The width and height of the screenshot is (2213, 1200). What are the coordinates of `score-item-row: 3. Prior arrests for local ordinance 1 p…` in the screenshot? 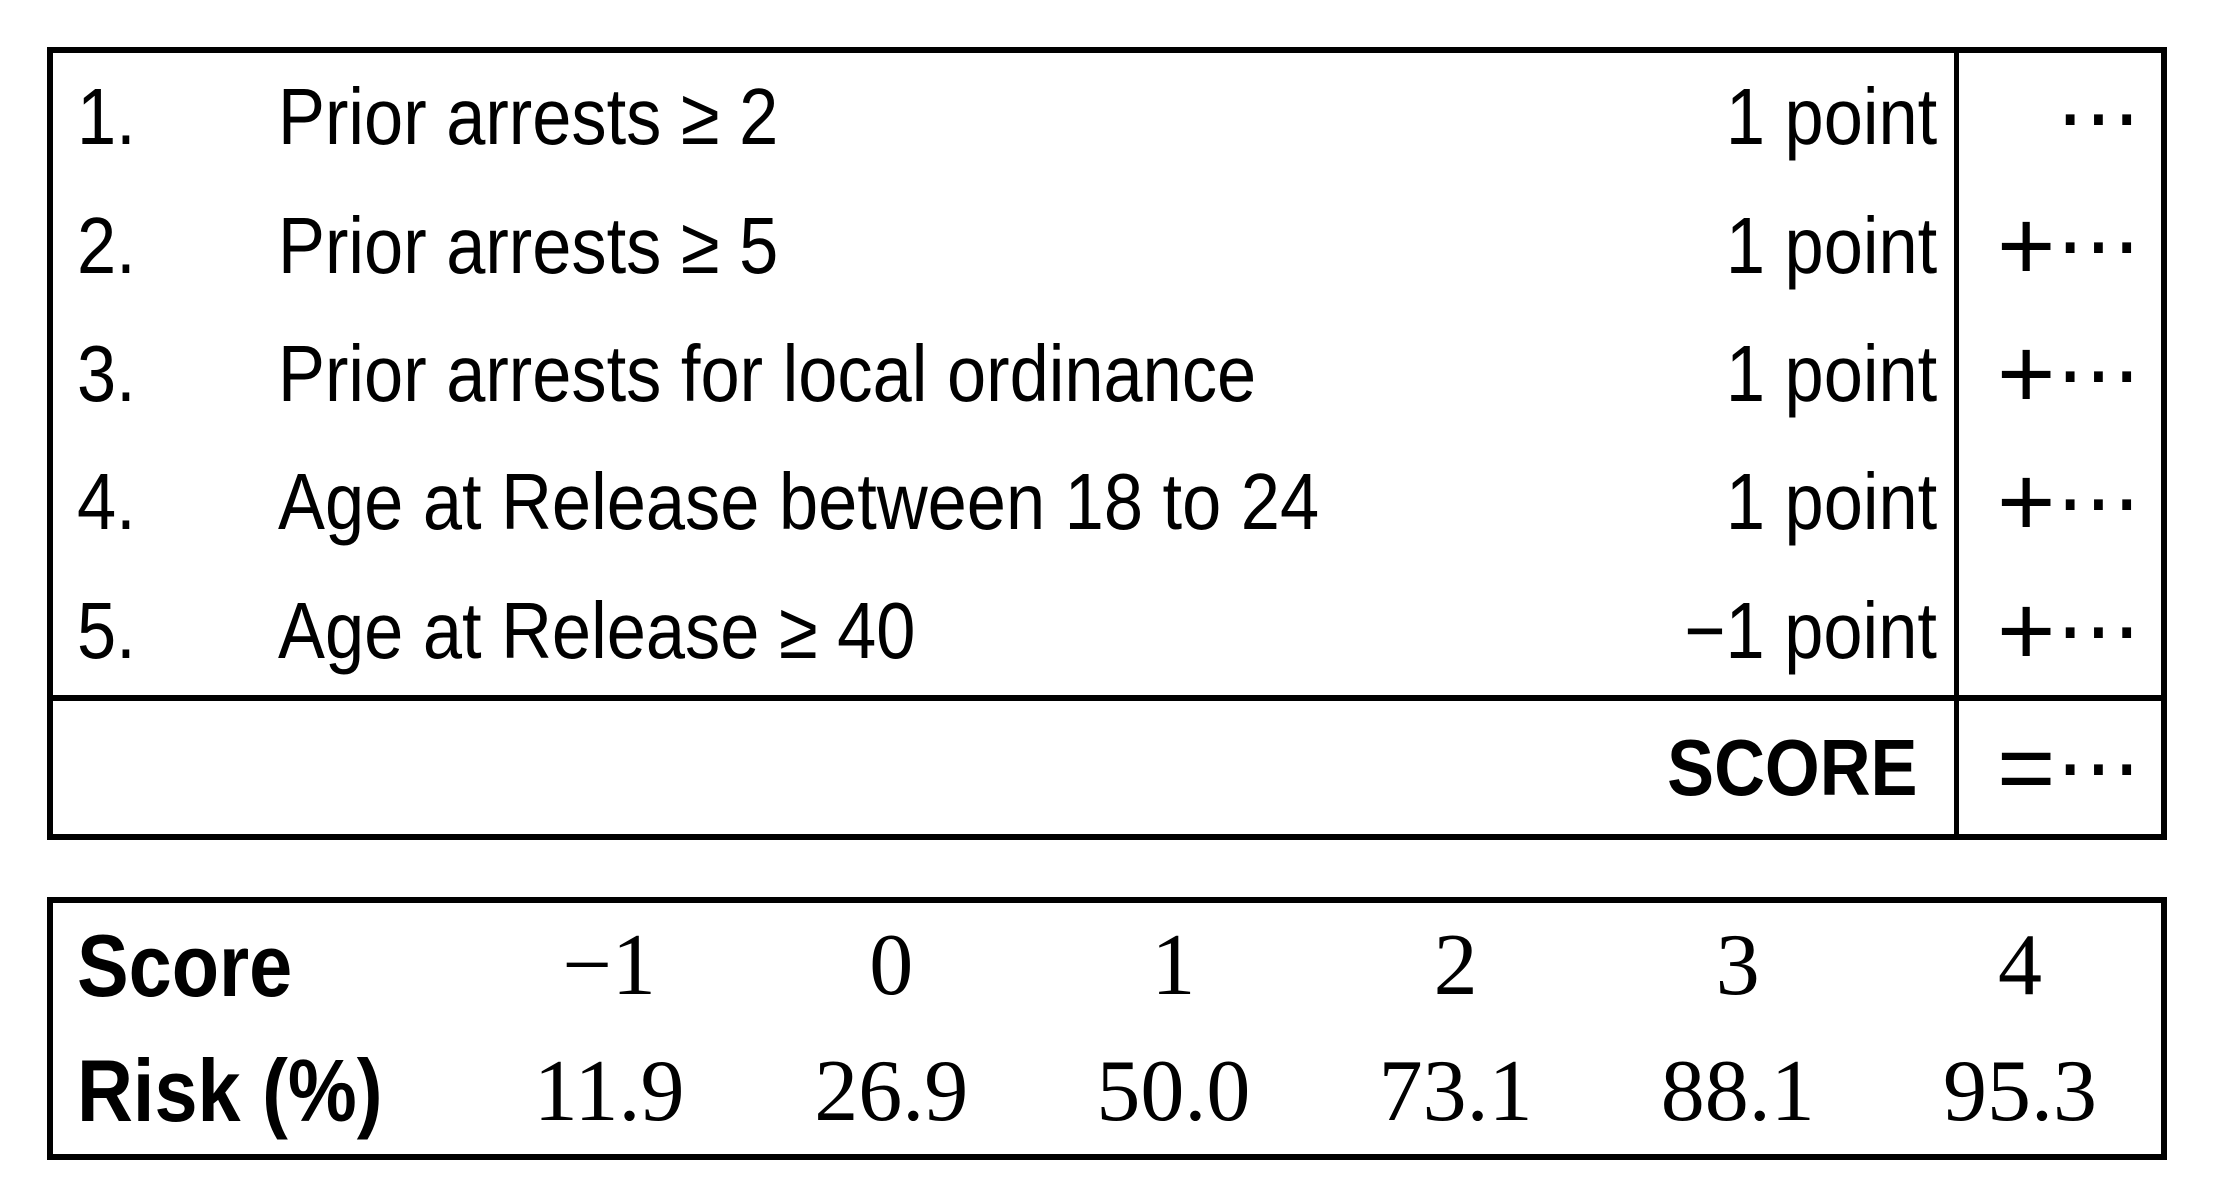 It's located at (1107, 374).